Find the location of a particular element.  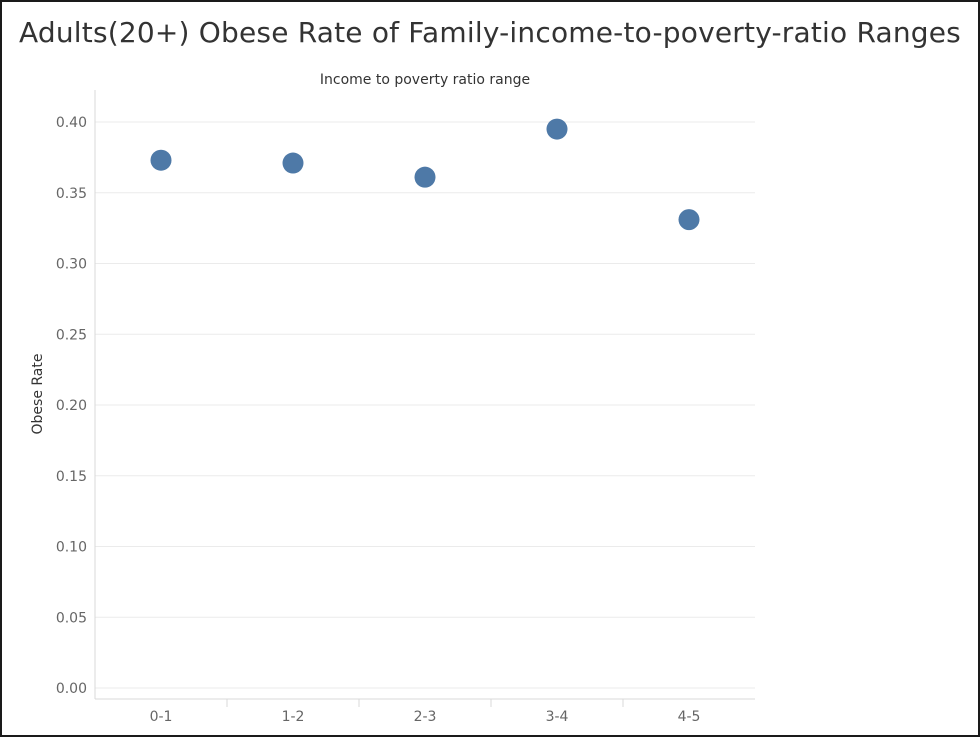

y-tick-label: 0.40 is located at coordinates (71, 123).